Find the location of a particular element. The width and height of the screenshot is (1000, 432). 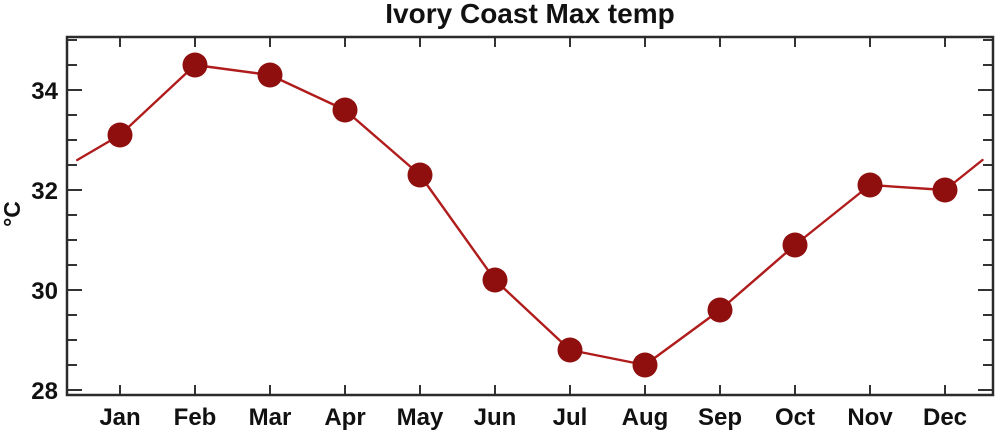

data-point-apr is located at coordinates (345, 110).